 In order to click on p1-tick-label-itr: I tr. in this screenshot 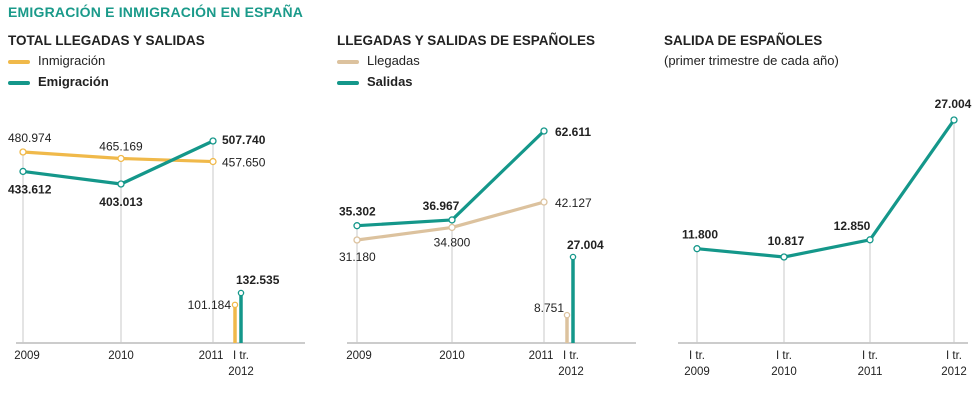, I will do `click(241, 356)`.